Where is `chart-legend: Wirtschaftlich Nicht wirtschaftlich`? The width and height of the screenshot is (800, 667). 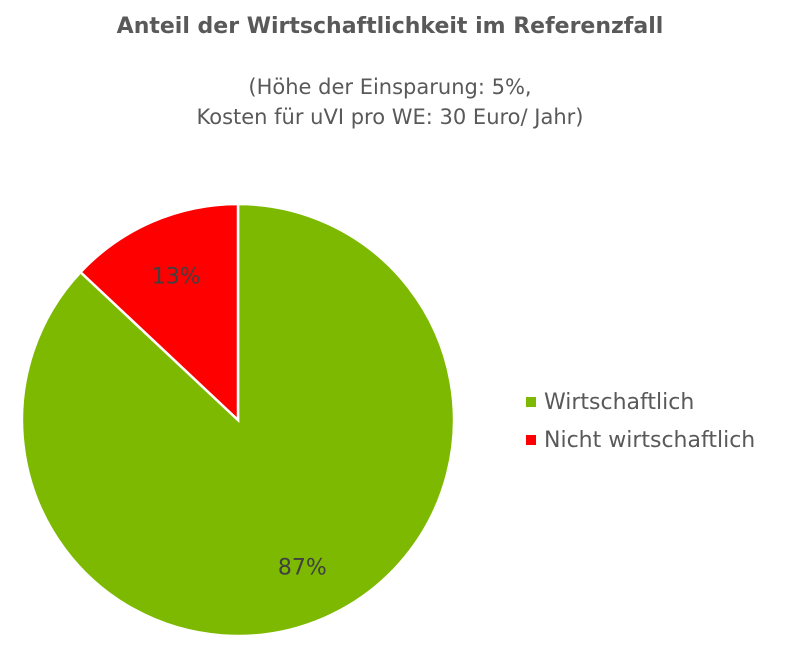
chart-legend: Wirtschaftlich Nicht wirtschaftlich is located at coordinates (640, 421).